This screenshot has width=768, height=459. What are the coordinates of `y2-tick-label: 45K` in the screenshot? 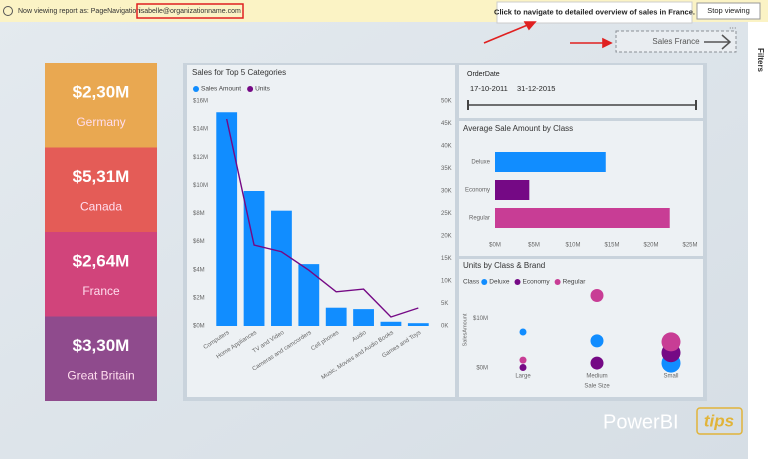 It's located at (446, 124).